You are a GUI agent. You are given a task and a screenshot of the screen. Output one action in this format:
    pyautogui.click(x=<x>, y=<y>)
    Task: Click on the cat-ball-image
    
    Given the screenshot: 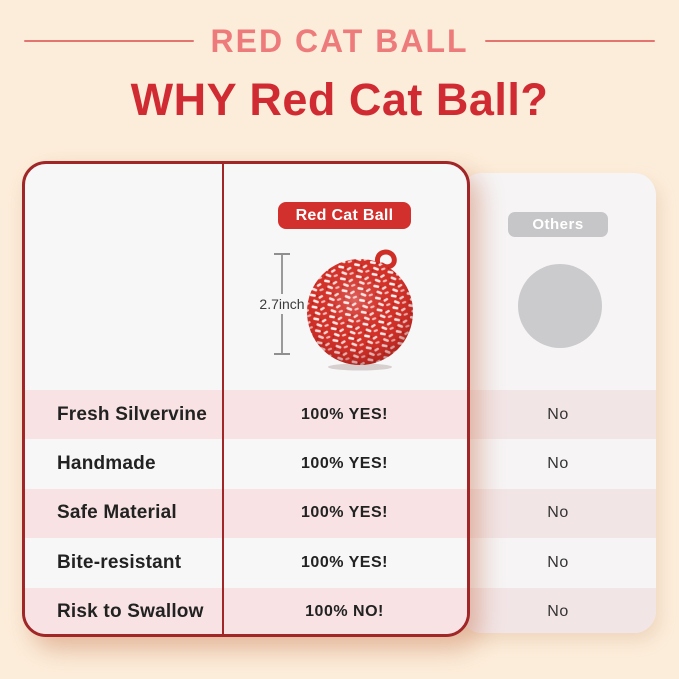 What is the action you would take?
    pyautogui.click(x=360, y=310)
    